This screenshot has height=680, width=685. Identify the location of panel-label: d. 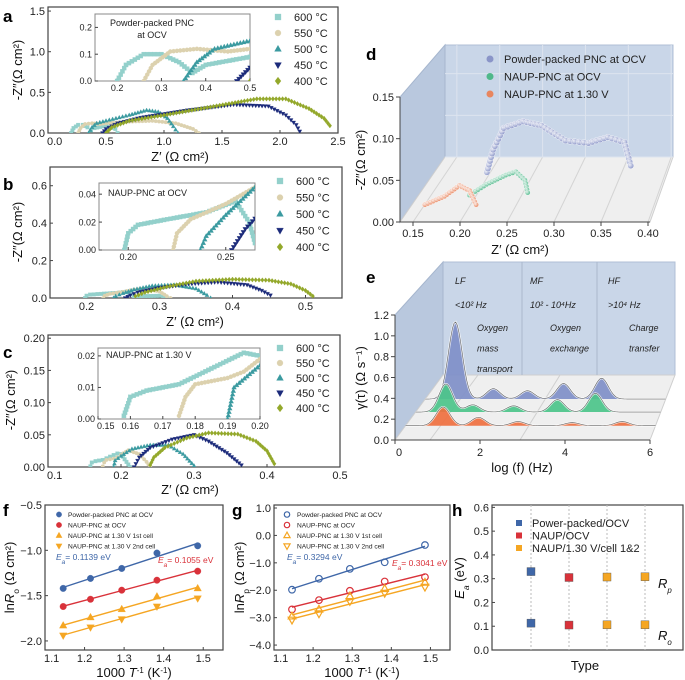
(371, 54).